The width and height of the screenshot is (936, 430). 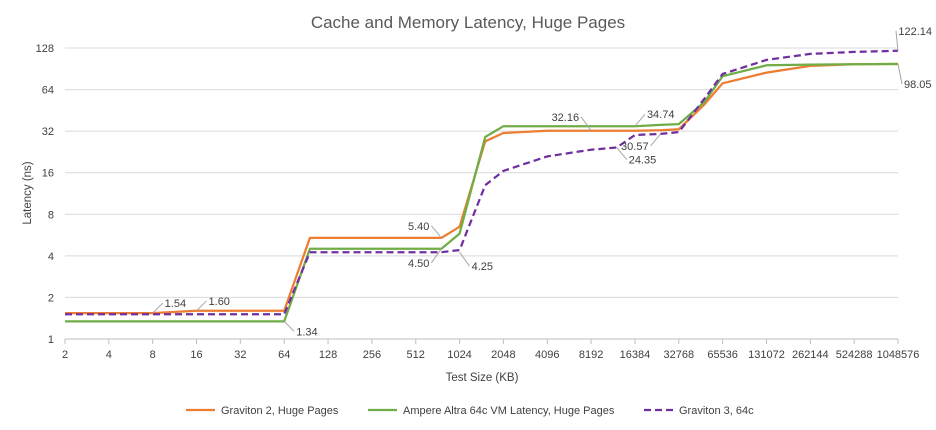 I want to click on data-label: 32.16, so click(x=566, y=118).